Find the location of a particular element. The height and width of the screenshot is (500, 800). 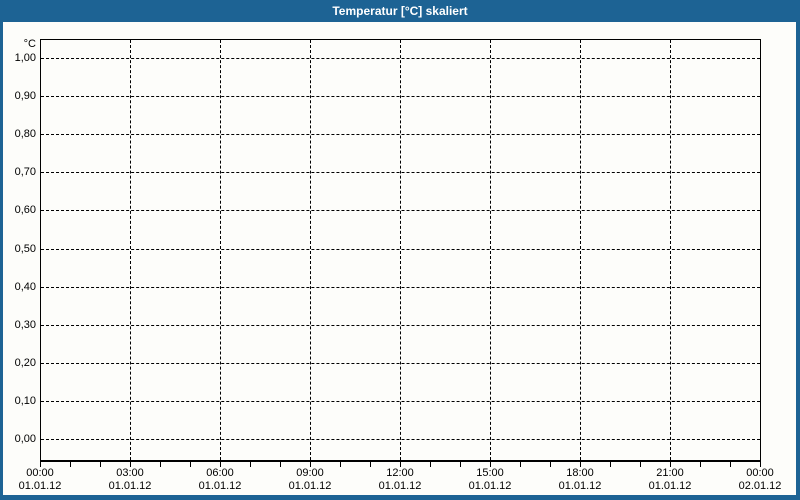

y-tick-label: 0,60 is located at coordinates (25, 210).